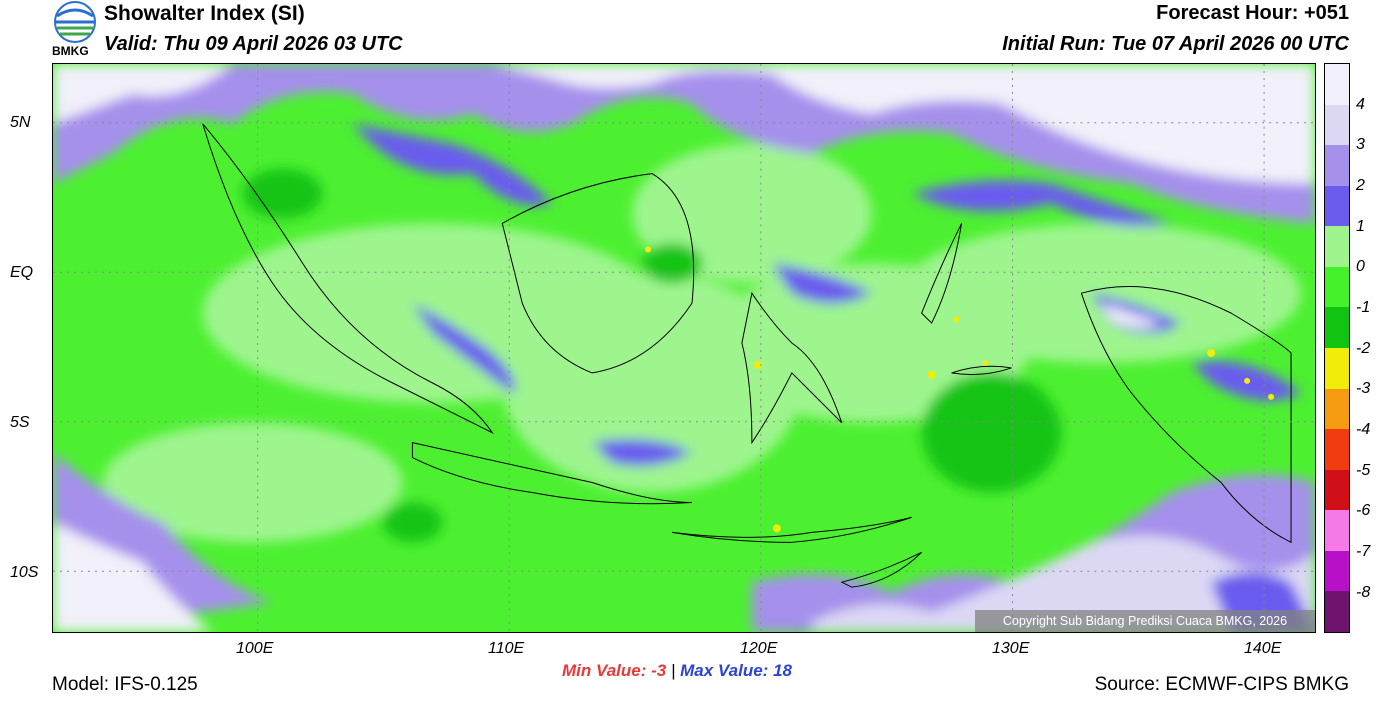 Image resolution: width=1400 pixels, height=709 pixels. I want to click on map-title: Showalter Index (SI), so click(204, 13).